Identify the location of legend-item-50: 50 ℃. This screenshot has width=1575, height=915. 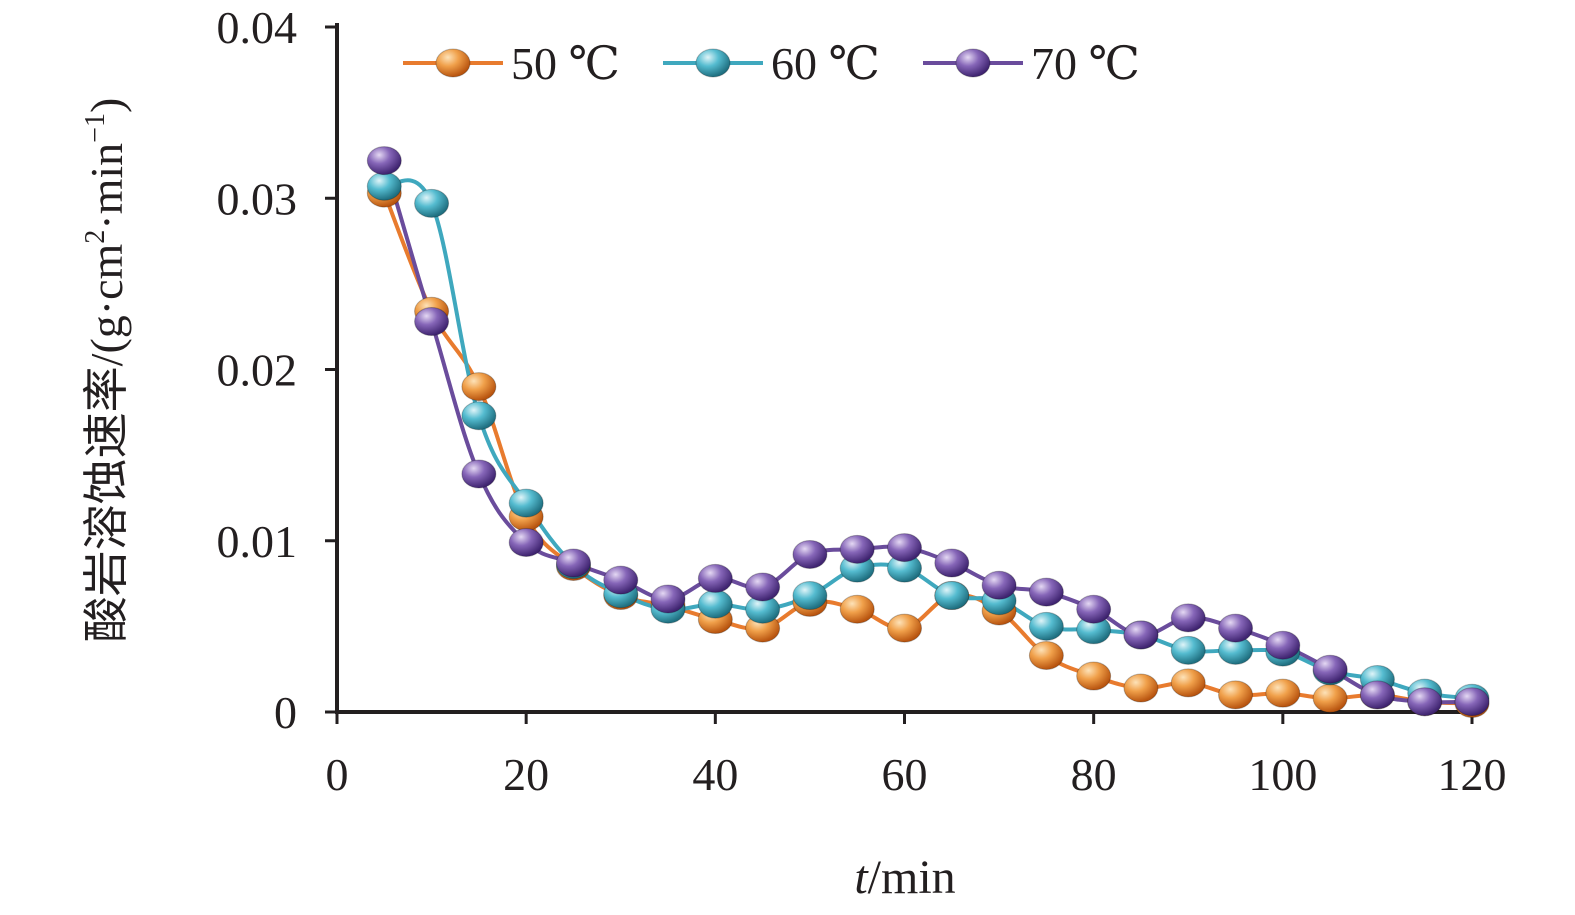
(511, 63).